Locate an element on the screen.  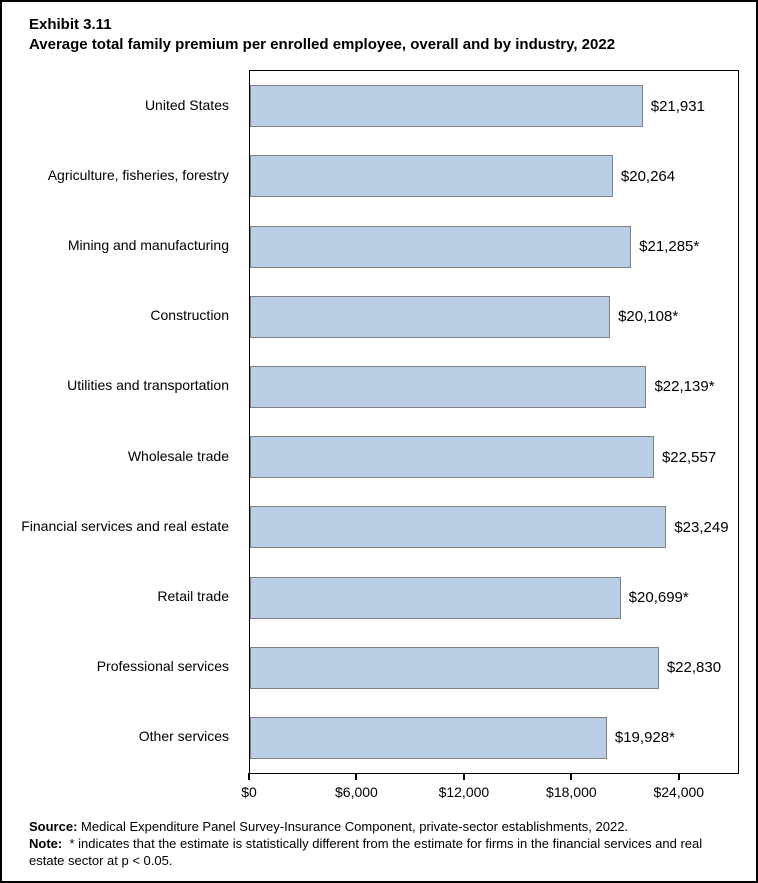
value-label: $20,264 is located at coordinates (648, 176).